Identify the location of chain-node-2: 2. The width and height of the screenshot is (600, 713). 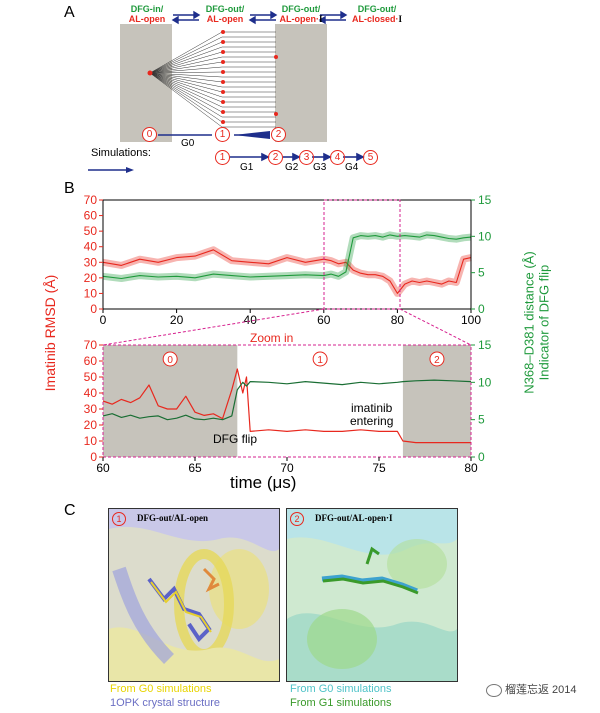
(275, 157).